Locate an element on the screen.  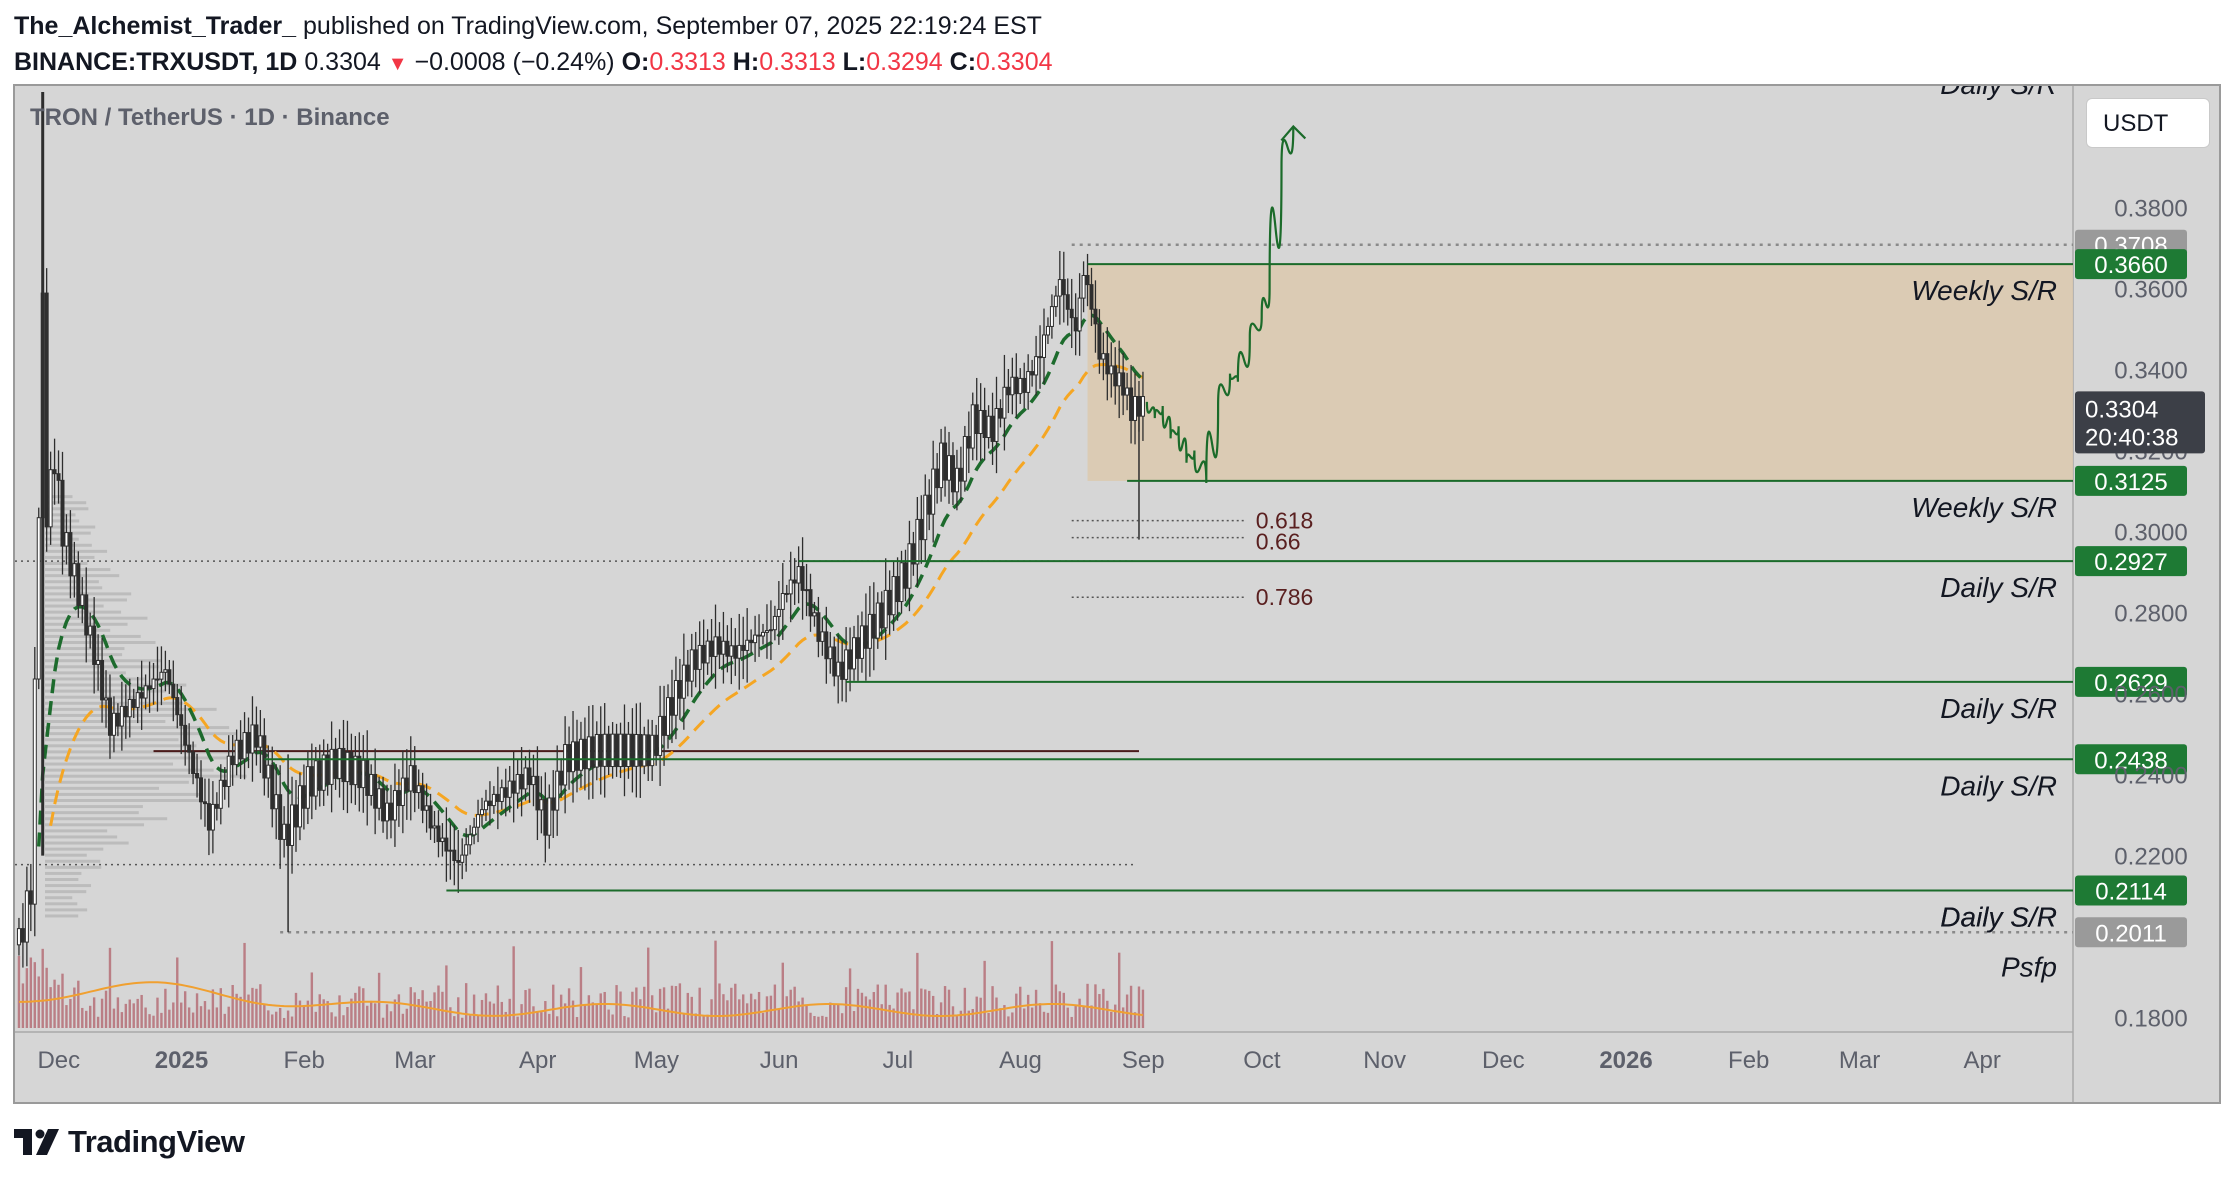
time-tick-label: Sep is located at coordinates (1143, 1060).